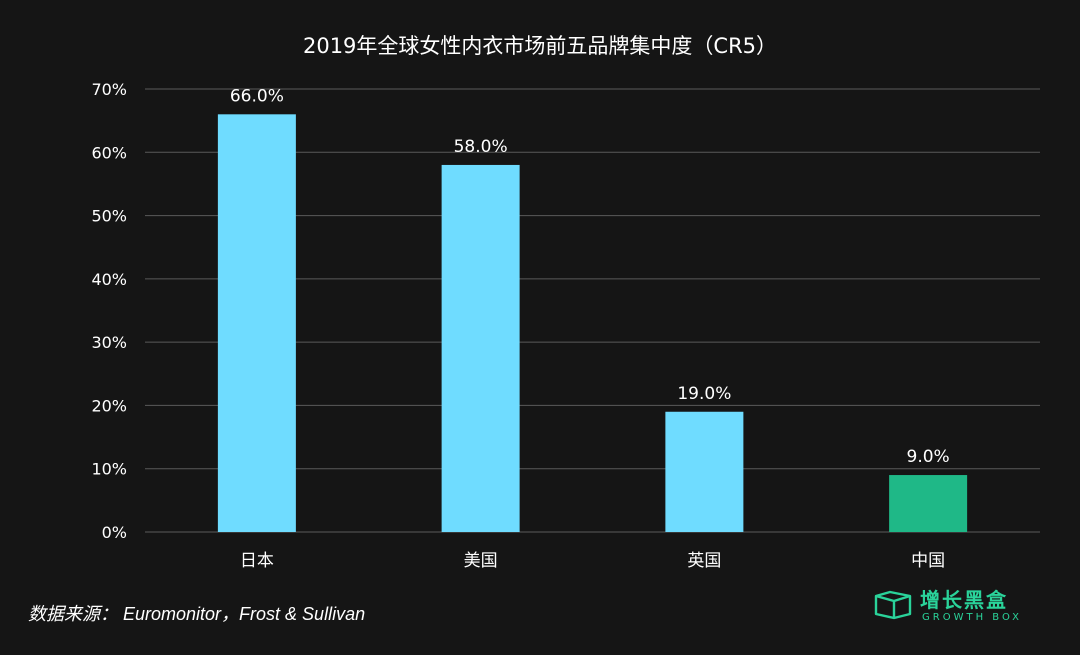  I want to click on y-tick-label: 0%, so click(114, 532).